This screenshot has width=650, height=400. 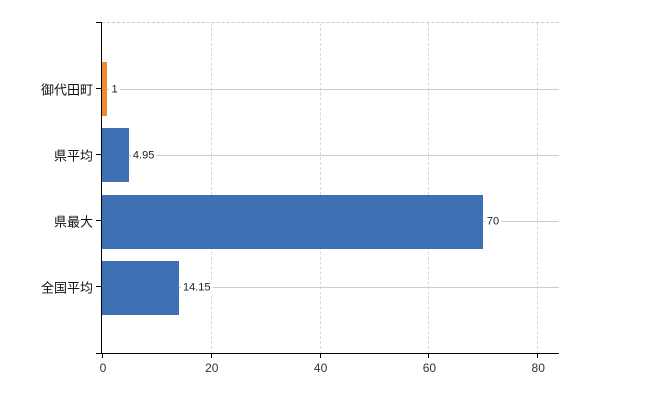 What do you see at coordinates (143, 156) in the screenshot?
I see `bar-value-label: 4.95` at bounding box center [143, 156].